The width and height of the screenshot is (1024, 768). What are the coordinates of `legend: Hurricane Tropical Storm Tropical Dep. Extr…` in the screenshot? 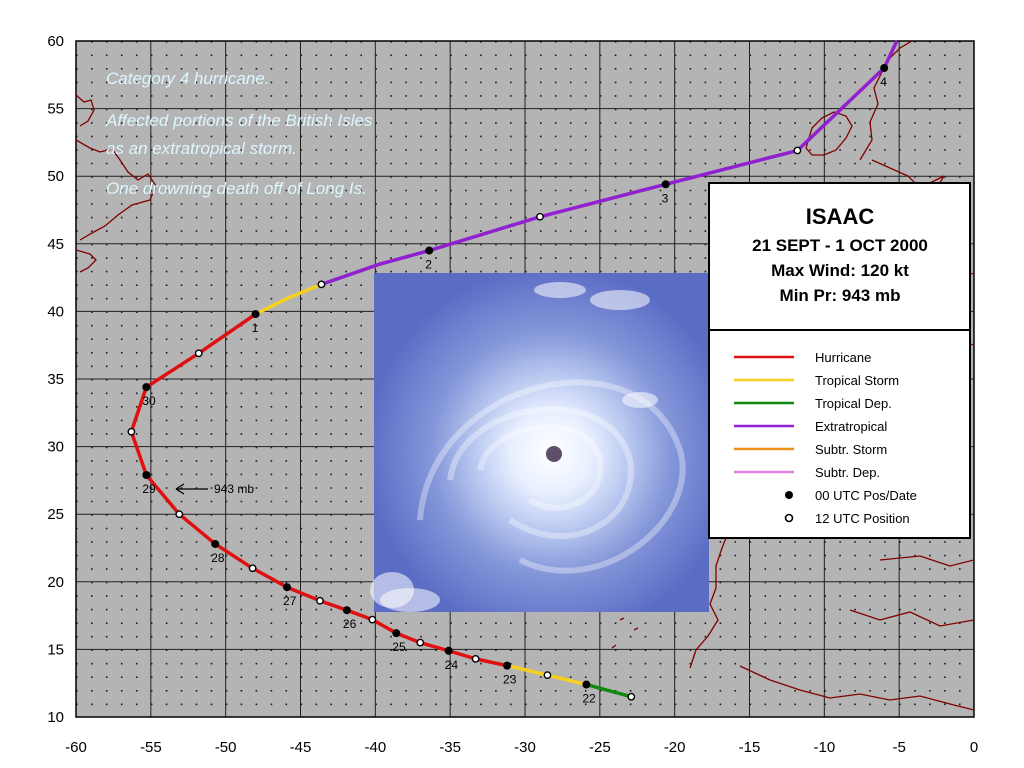 It's located at (839, 434).